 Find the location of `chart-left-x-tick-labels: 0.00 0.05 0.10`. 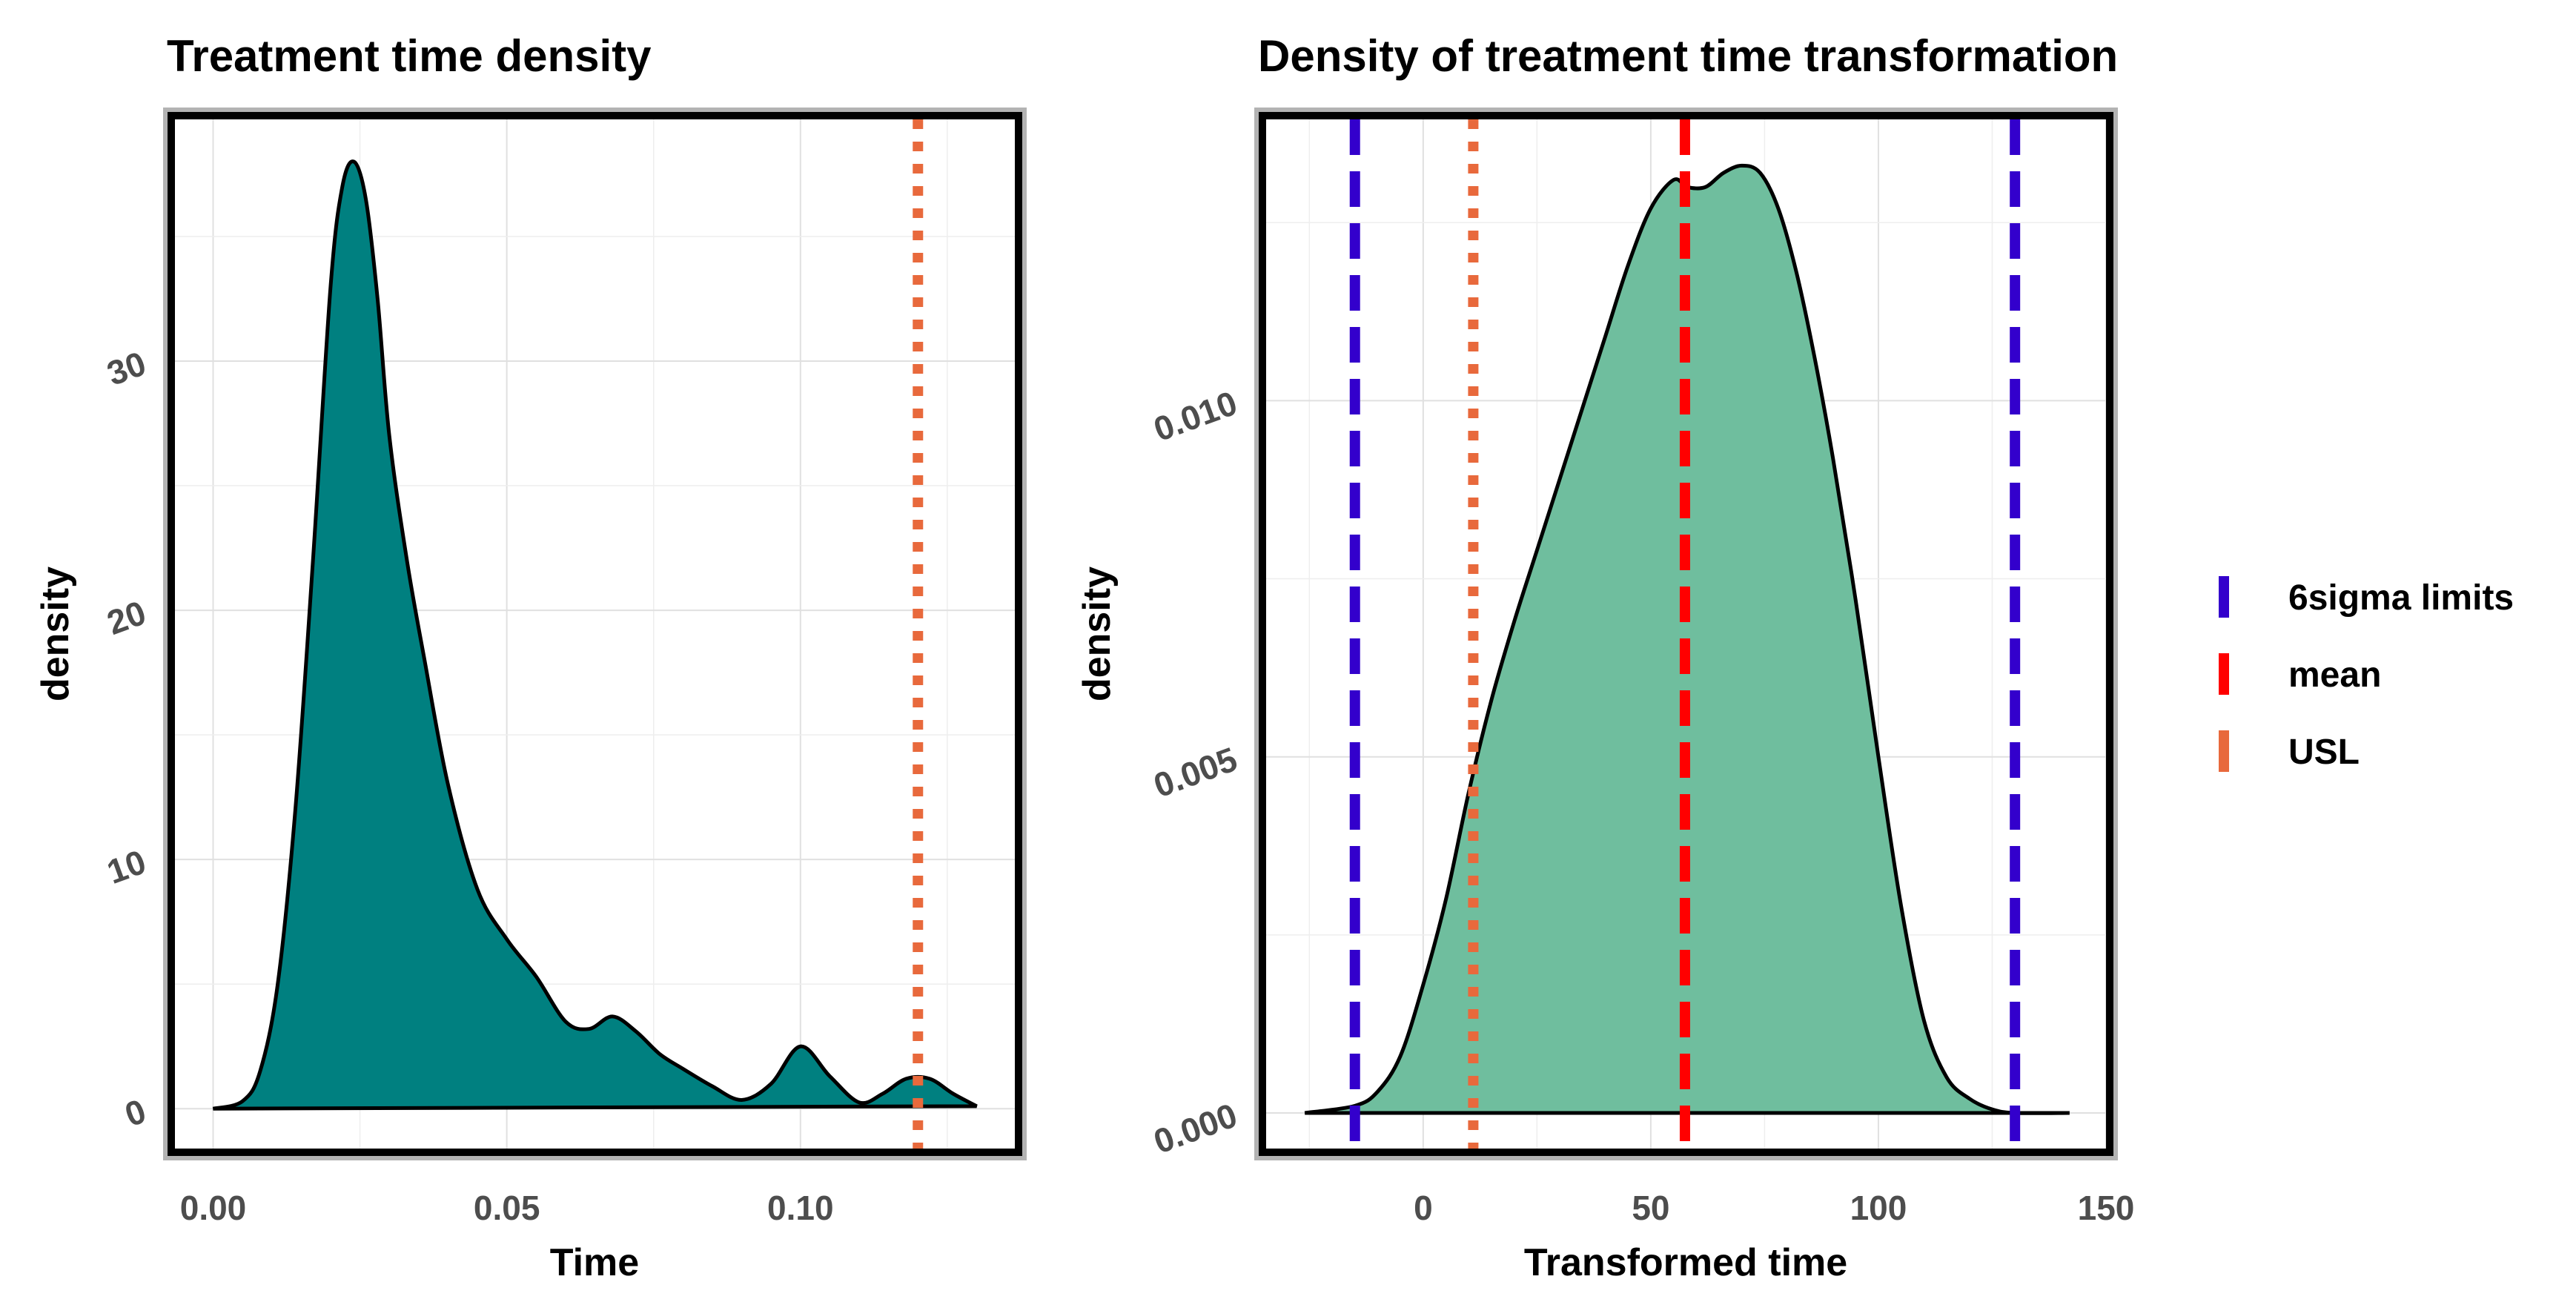

chart-left-x-tick-labels: 0.00 0.05 0.10 is located at coordinates (507, 1208).